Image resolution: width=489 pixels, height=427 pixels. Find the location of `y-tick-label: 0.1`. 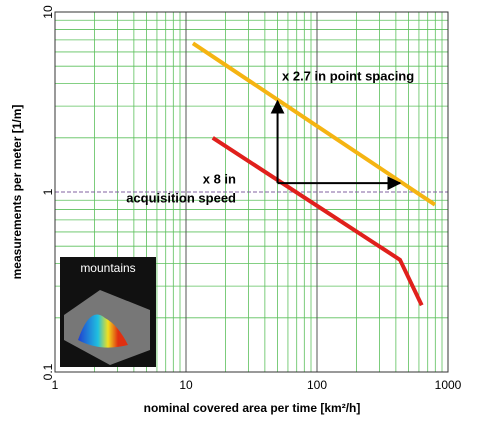

y-tick-label: 0.1 is located at coordinates (48, 371).